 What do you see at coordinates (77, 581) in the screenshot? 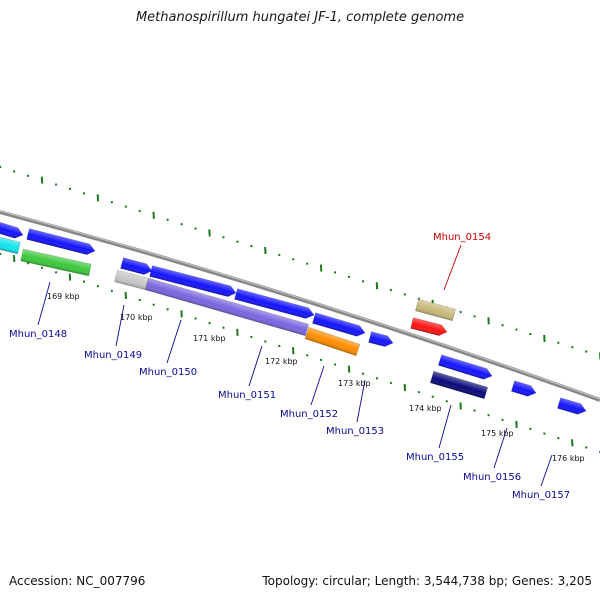
I see `accession-label: Accession: NC_007796` at bounding box center [77, 581].